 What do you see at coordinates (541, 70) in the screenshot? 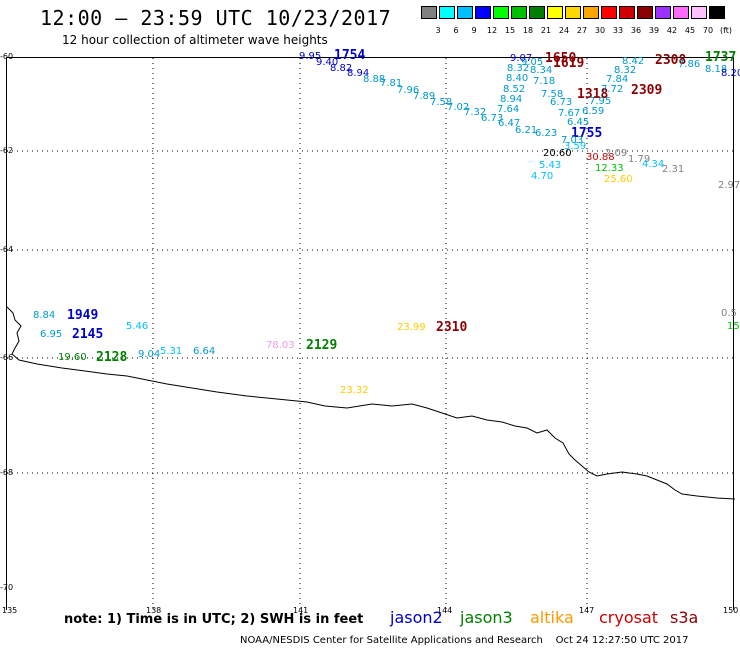
I see `wave-height-value: 8.34` at bounding box center [541, 70].